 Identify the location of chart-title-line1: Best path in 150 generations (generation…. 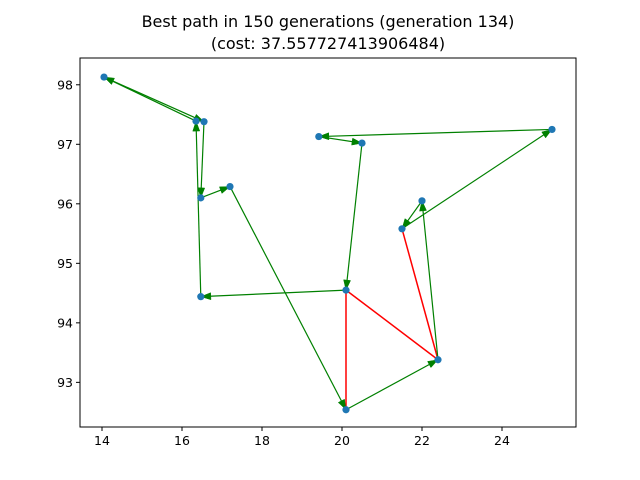
(328, 21).